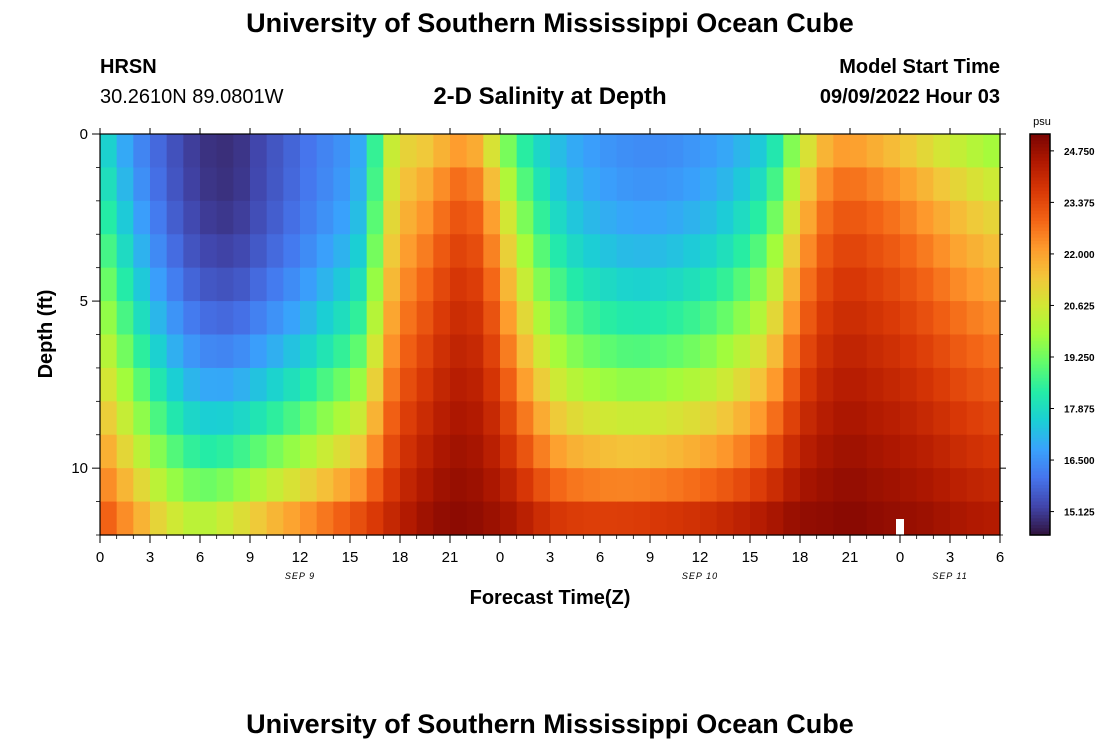  Describe the element at coordinates (1000, 557) in the screenshot. I see `x-tick-label: 6` at that location.